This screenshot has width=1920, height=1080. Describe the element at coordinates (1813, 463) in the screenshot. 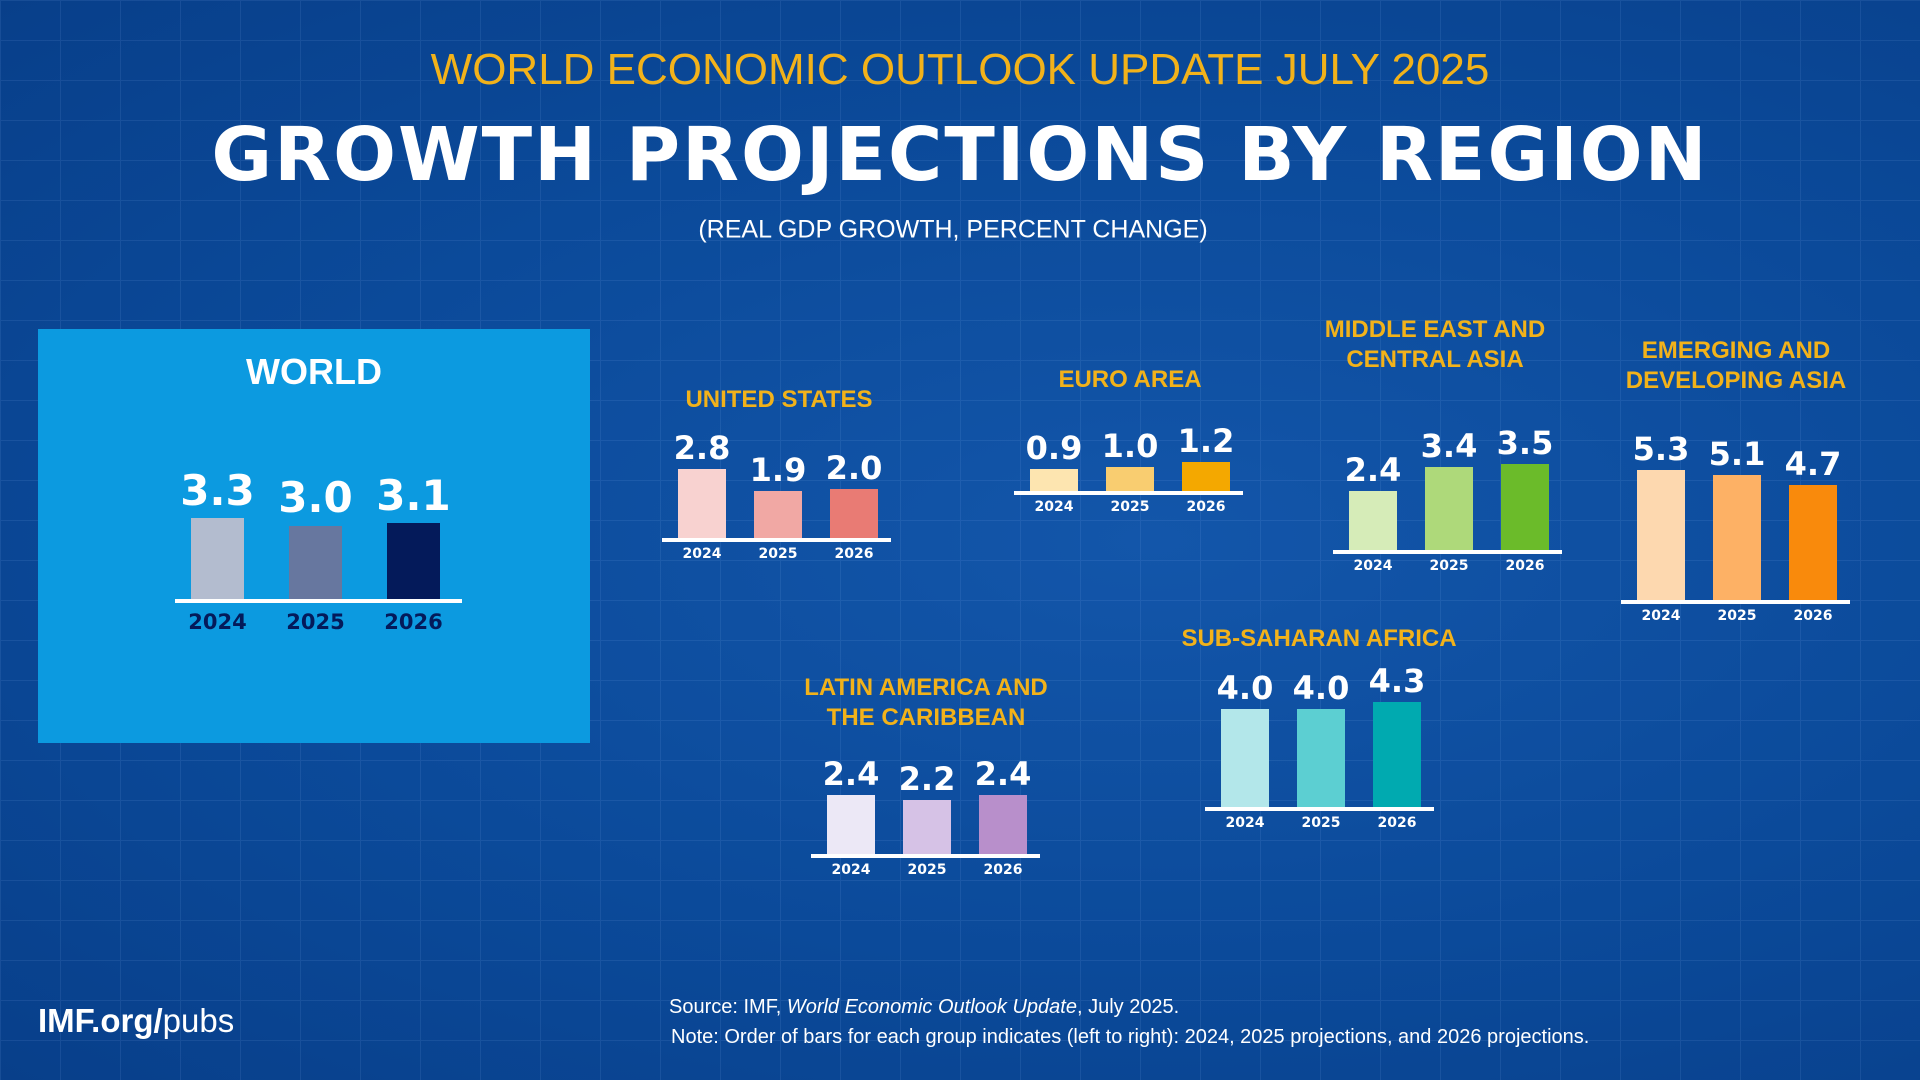

I see `value-label: 4.7` at that location.